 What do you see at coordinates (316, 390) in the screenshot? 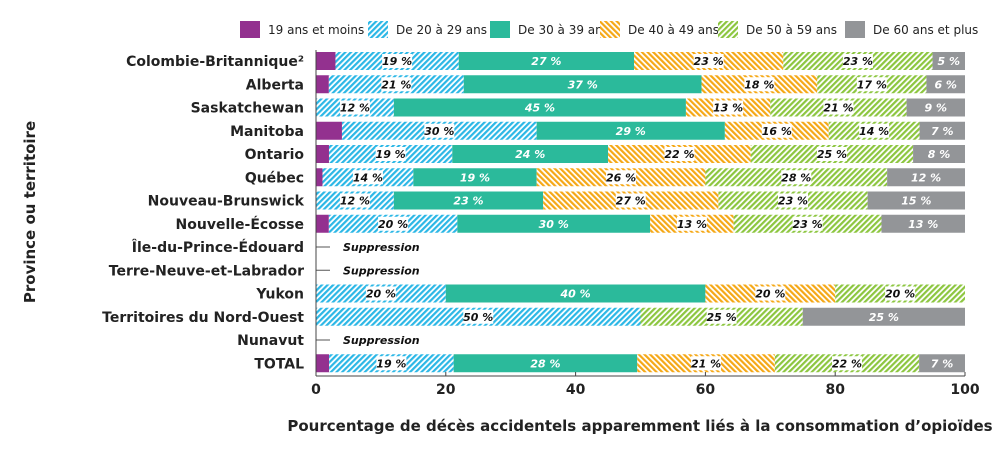
I see `x-tick-label: 0` at bounding box center [316, 390].